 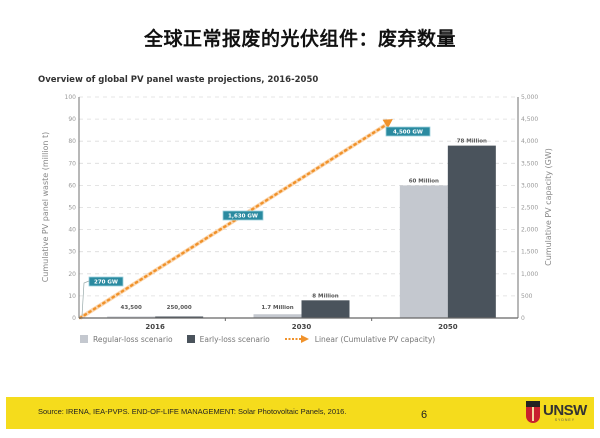 What do you see at coordinates (424, 181) in the screenshot?
I see `bar-label: 60 Million` at bounding box center [424, 181].